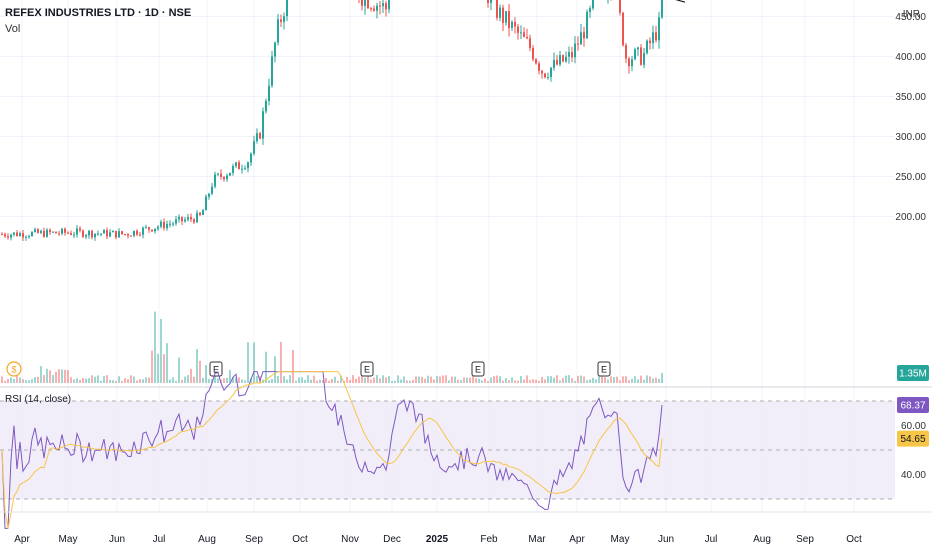 The height and width of the screenshot is (550, 932). What do you see at coordinates (367, 369) in the screenshot?
I see `earnings-icon` at bounding box center [367, 369].